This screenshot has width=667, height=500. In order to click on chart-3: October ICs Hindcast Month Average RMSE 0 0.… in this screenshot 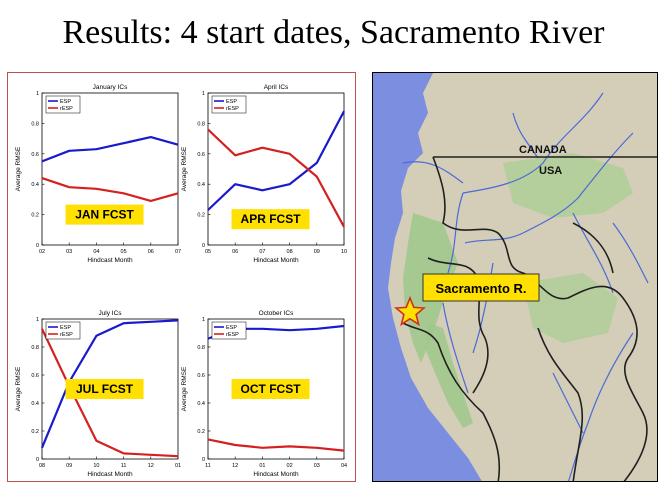, I will do `click(264, 394)`.